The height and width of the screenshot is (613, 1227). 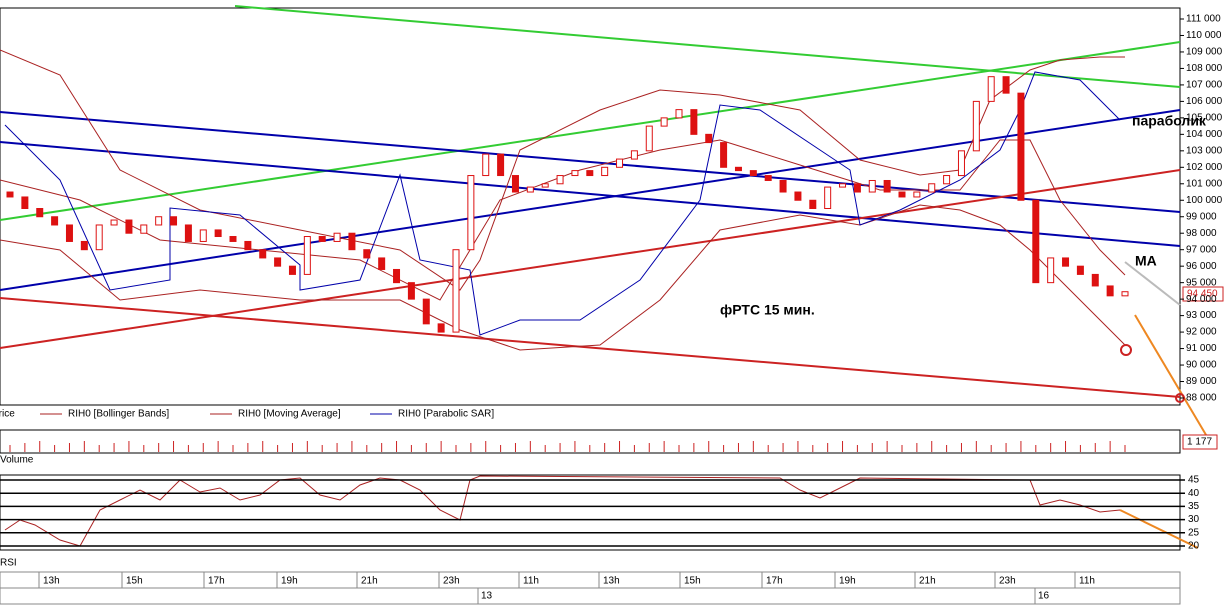 What do you see at coordinates (1201, 365) in the screenshot?
I see `y-tick-label: 90 000` at bounding box center [1201, 365].